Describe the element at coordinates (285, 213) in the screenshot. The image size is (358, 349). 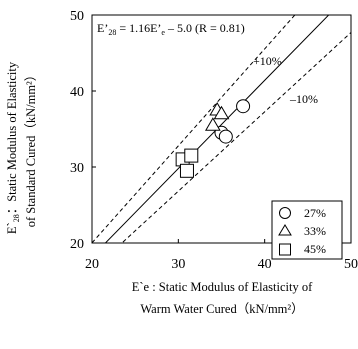
I see `legend-circle-marker` at that location.